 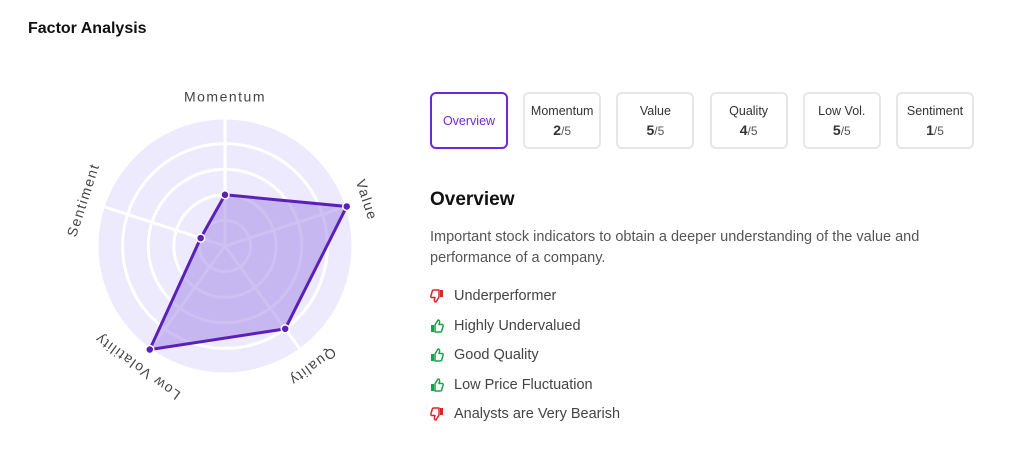 What do you see at coordinates (842, 110) in the screenshot?
I see `tab-label: Low Vol.` at bounding box center [842, 110].